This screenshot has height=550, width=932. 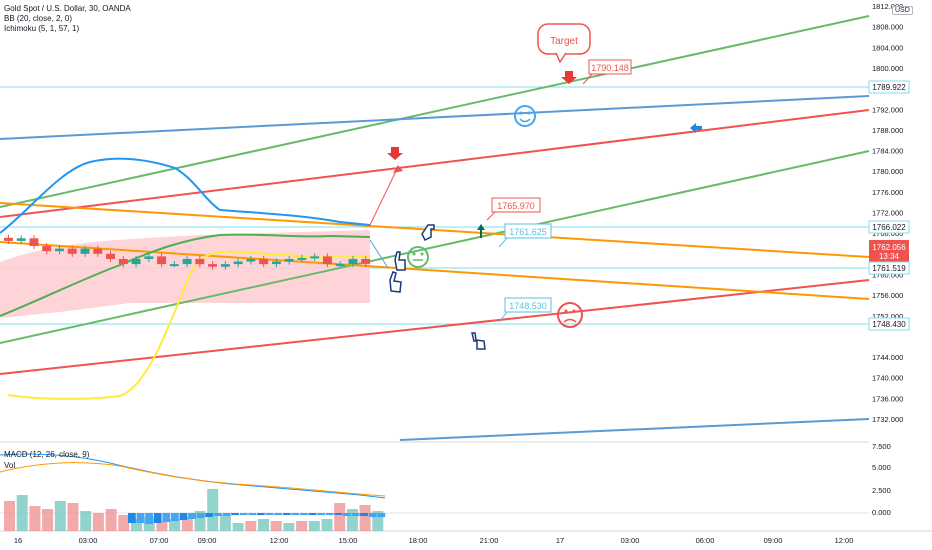 What do you see at coordinates (887, 295) in the screenshot?
I see `price-tick-label: 1756.000` at bounding box center [887, 295].